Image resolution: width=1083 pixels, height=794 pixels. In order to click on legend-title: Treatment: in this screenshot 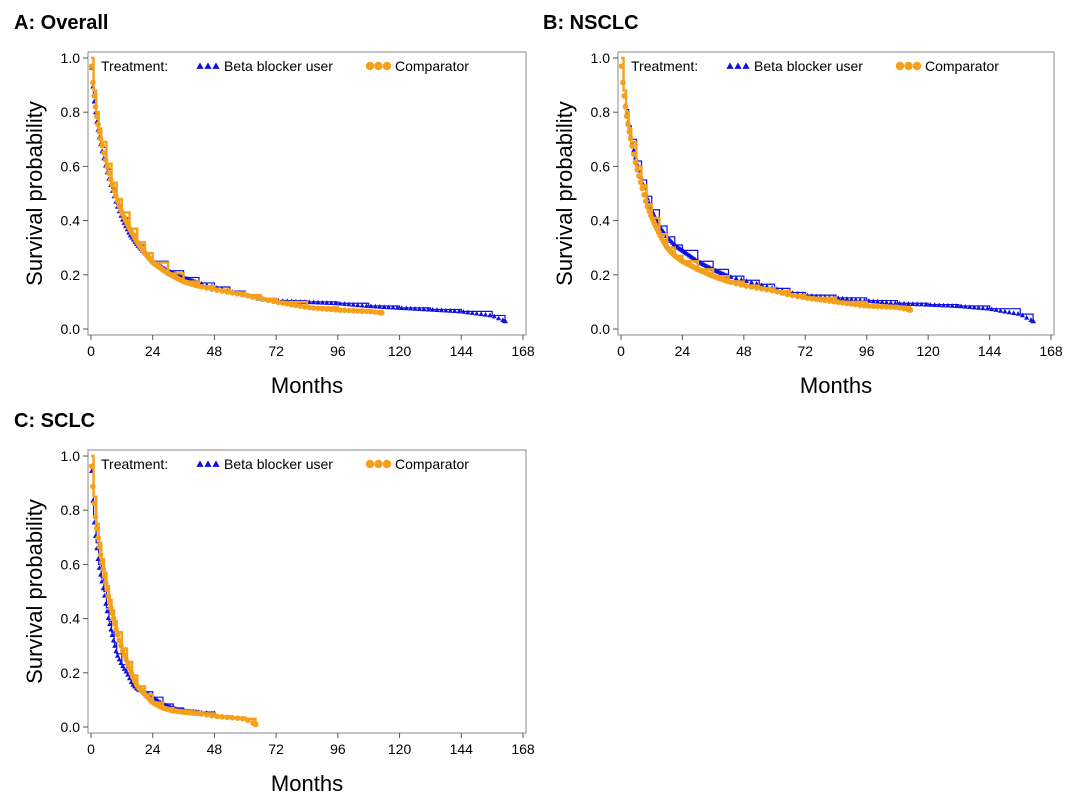, I will do `click(664, 66)`.